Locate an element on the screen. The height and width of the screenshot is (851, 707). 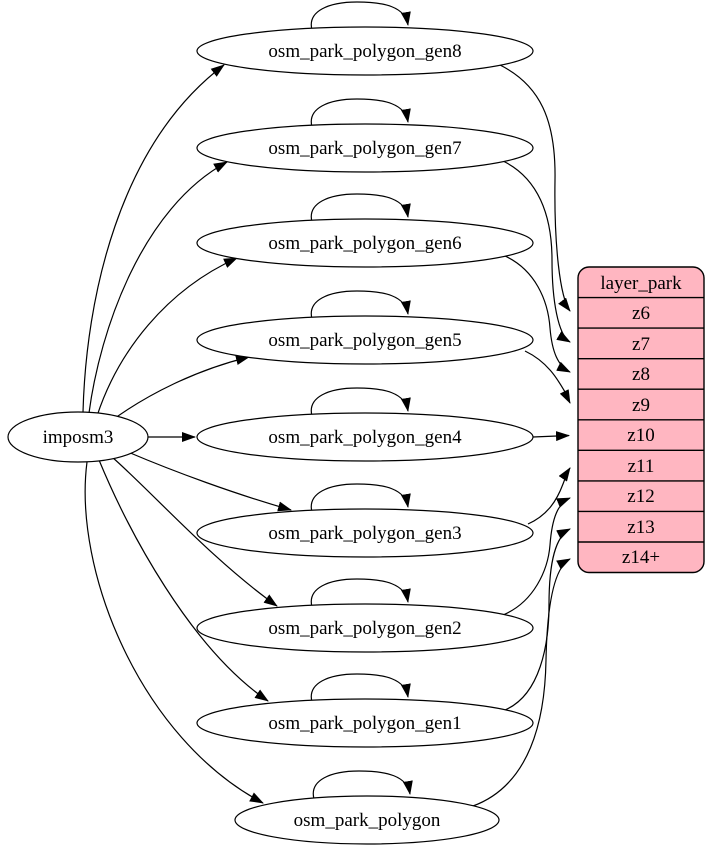
self-loop-osm_park_polygon_gen1 is located at coordinates (360, 688).